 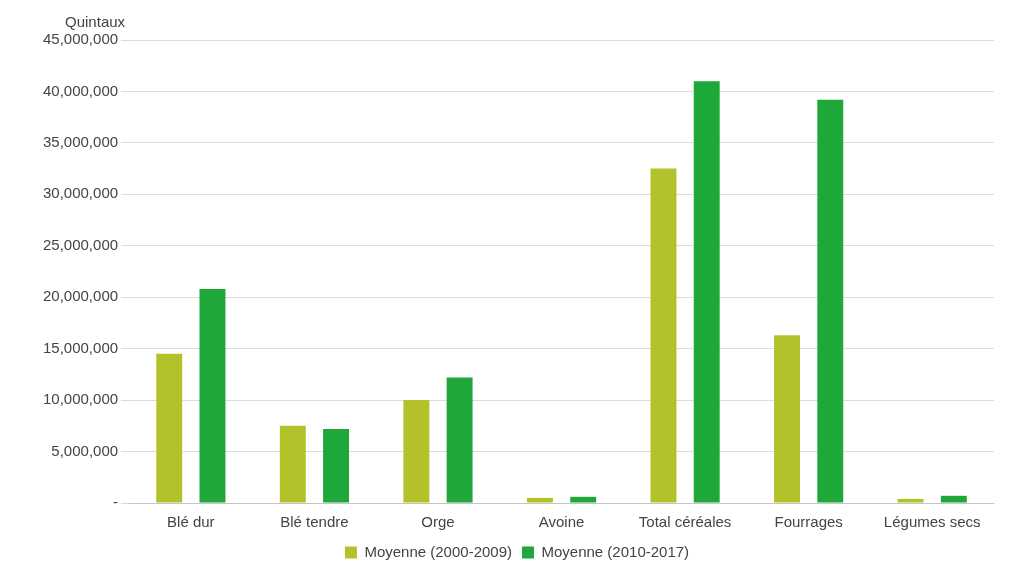 What do you see at coordinates (932, 522) in the screenshot?
I see `x-tick-label: Légumes secs` at bounding box center [932, 522].